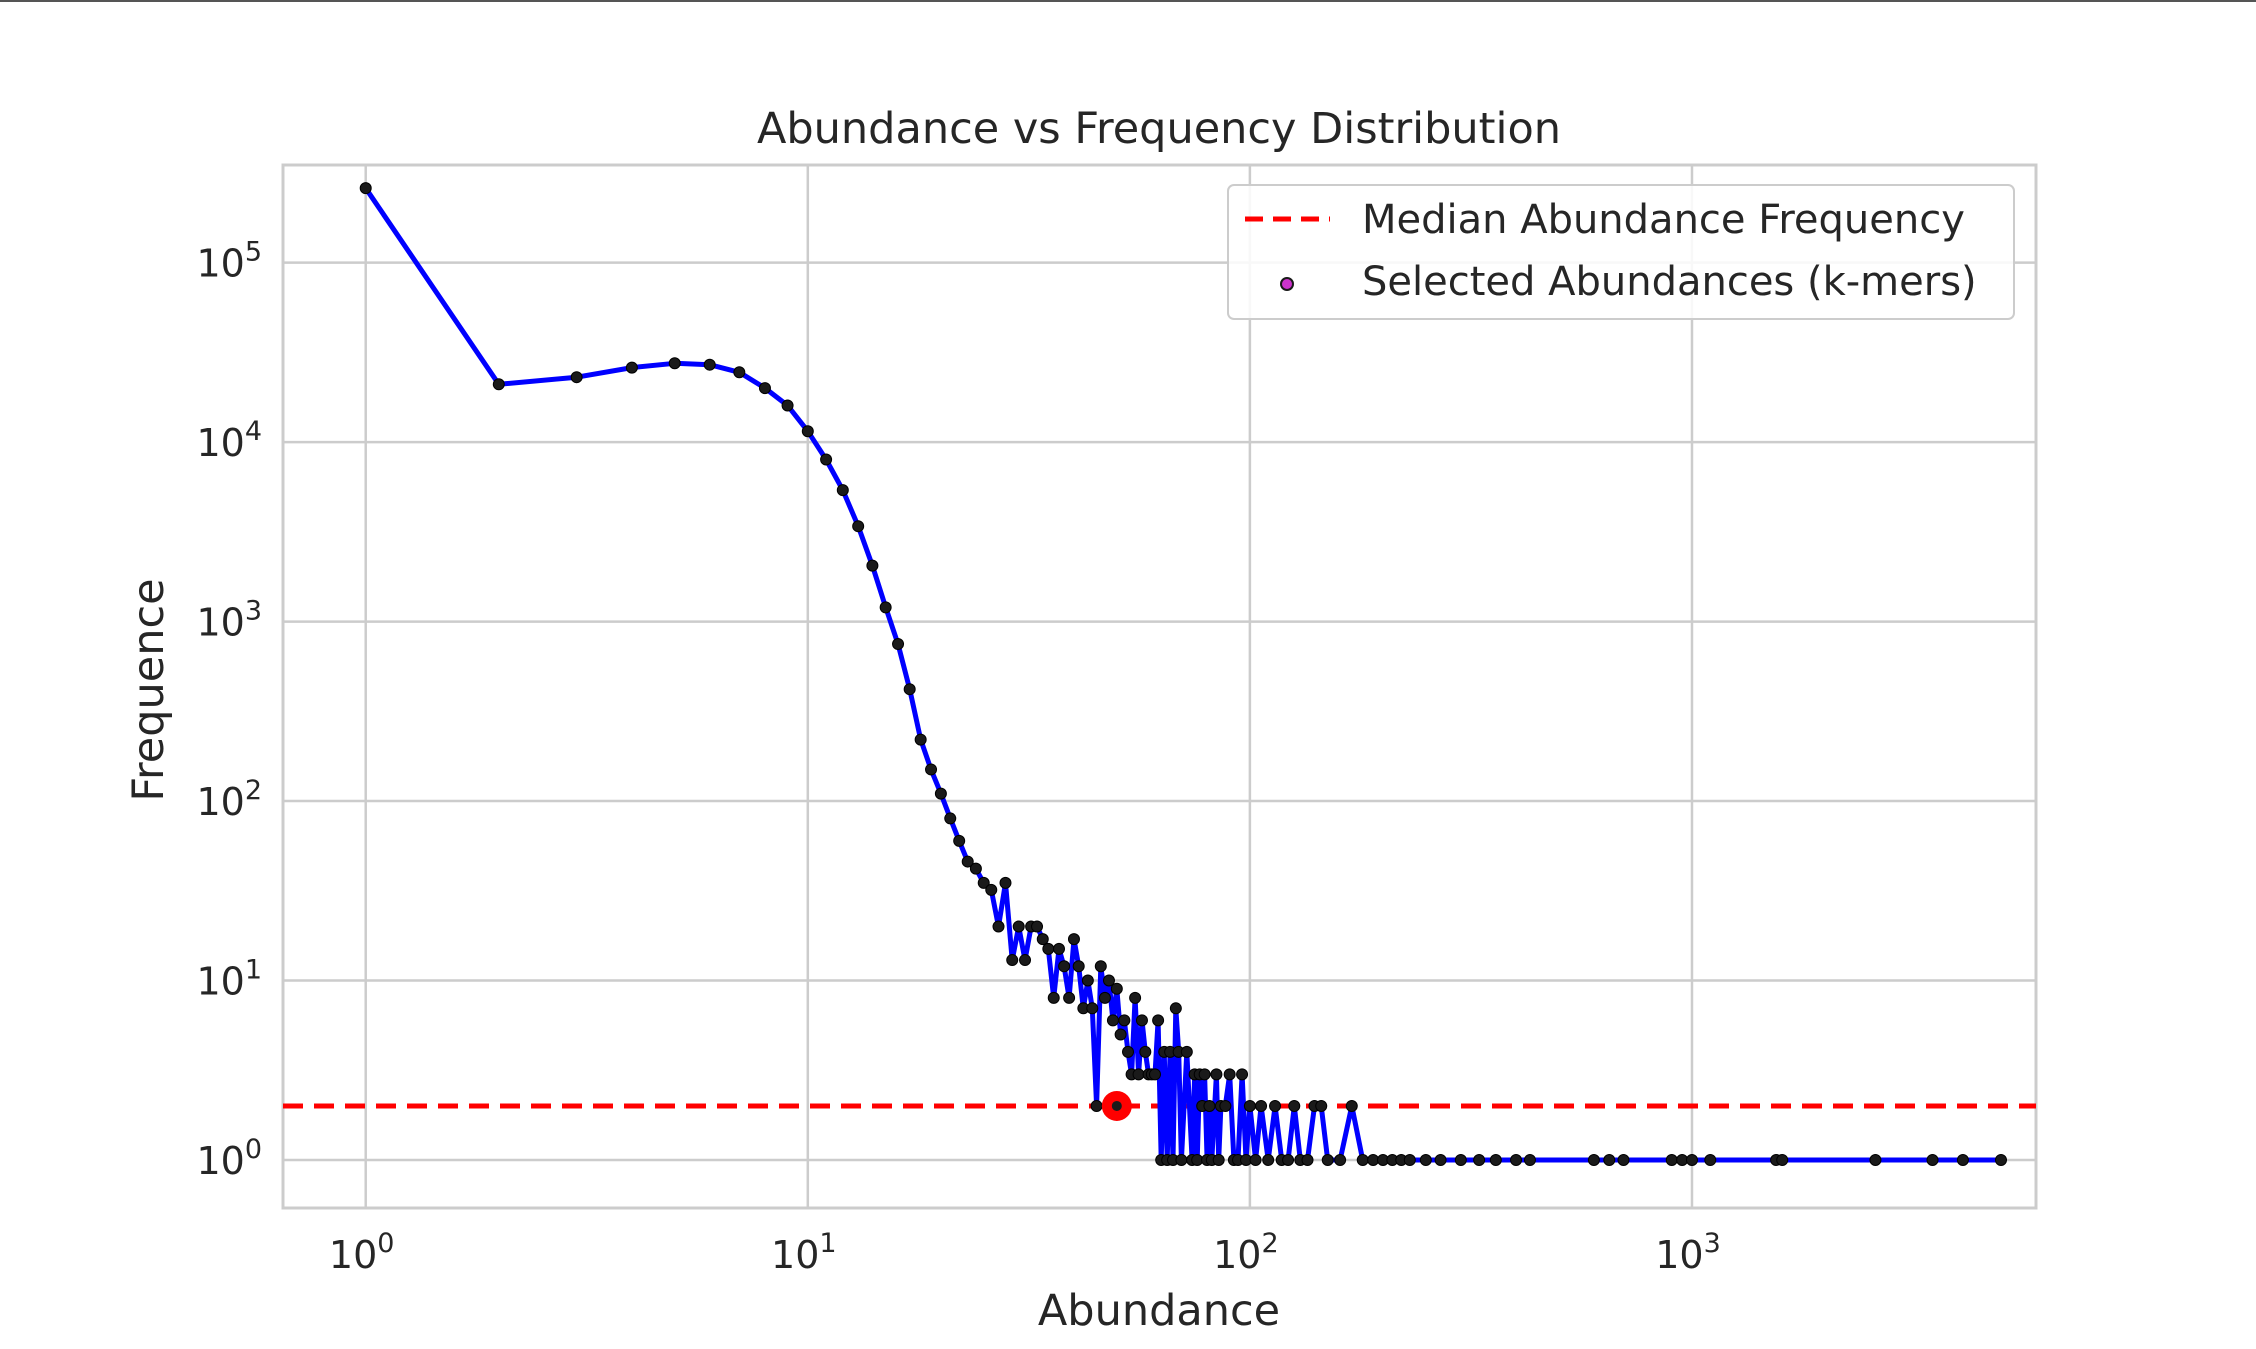 The width and height of the screenshot is (2256, 1349). What do you see at coordinates (1287, 284) in the screenshot?
I see `legend-selected-swatch` at bounding box center [1287, 284].